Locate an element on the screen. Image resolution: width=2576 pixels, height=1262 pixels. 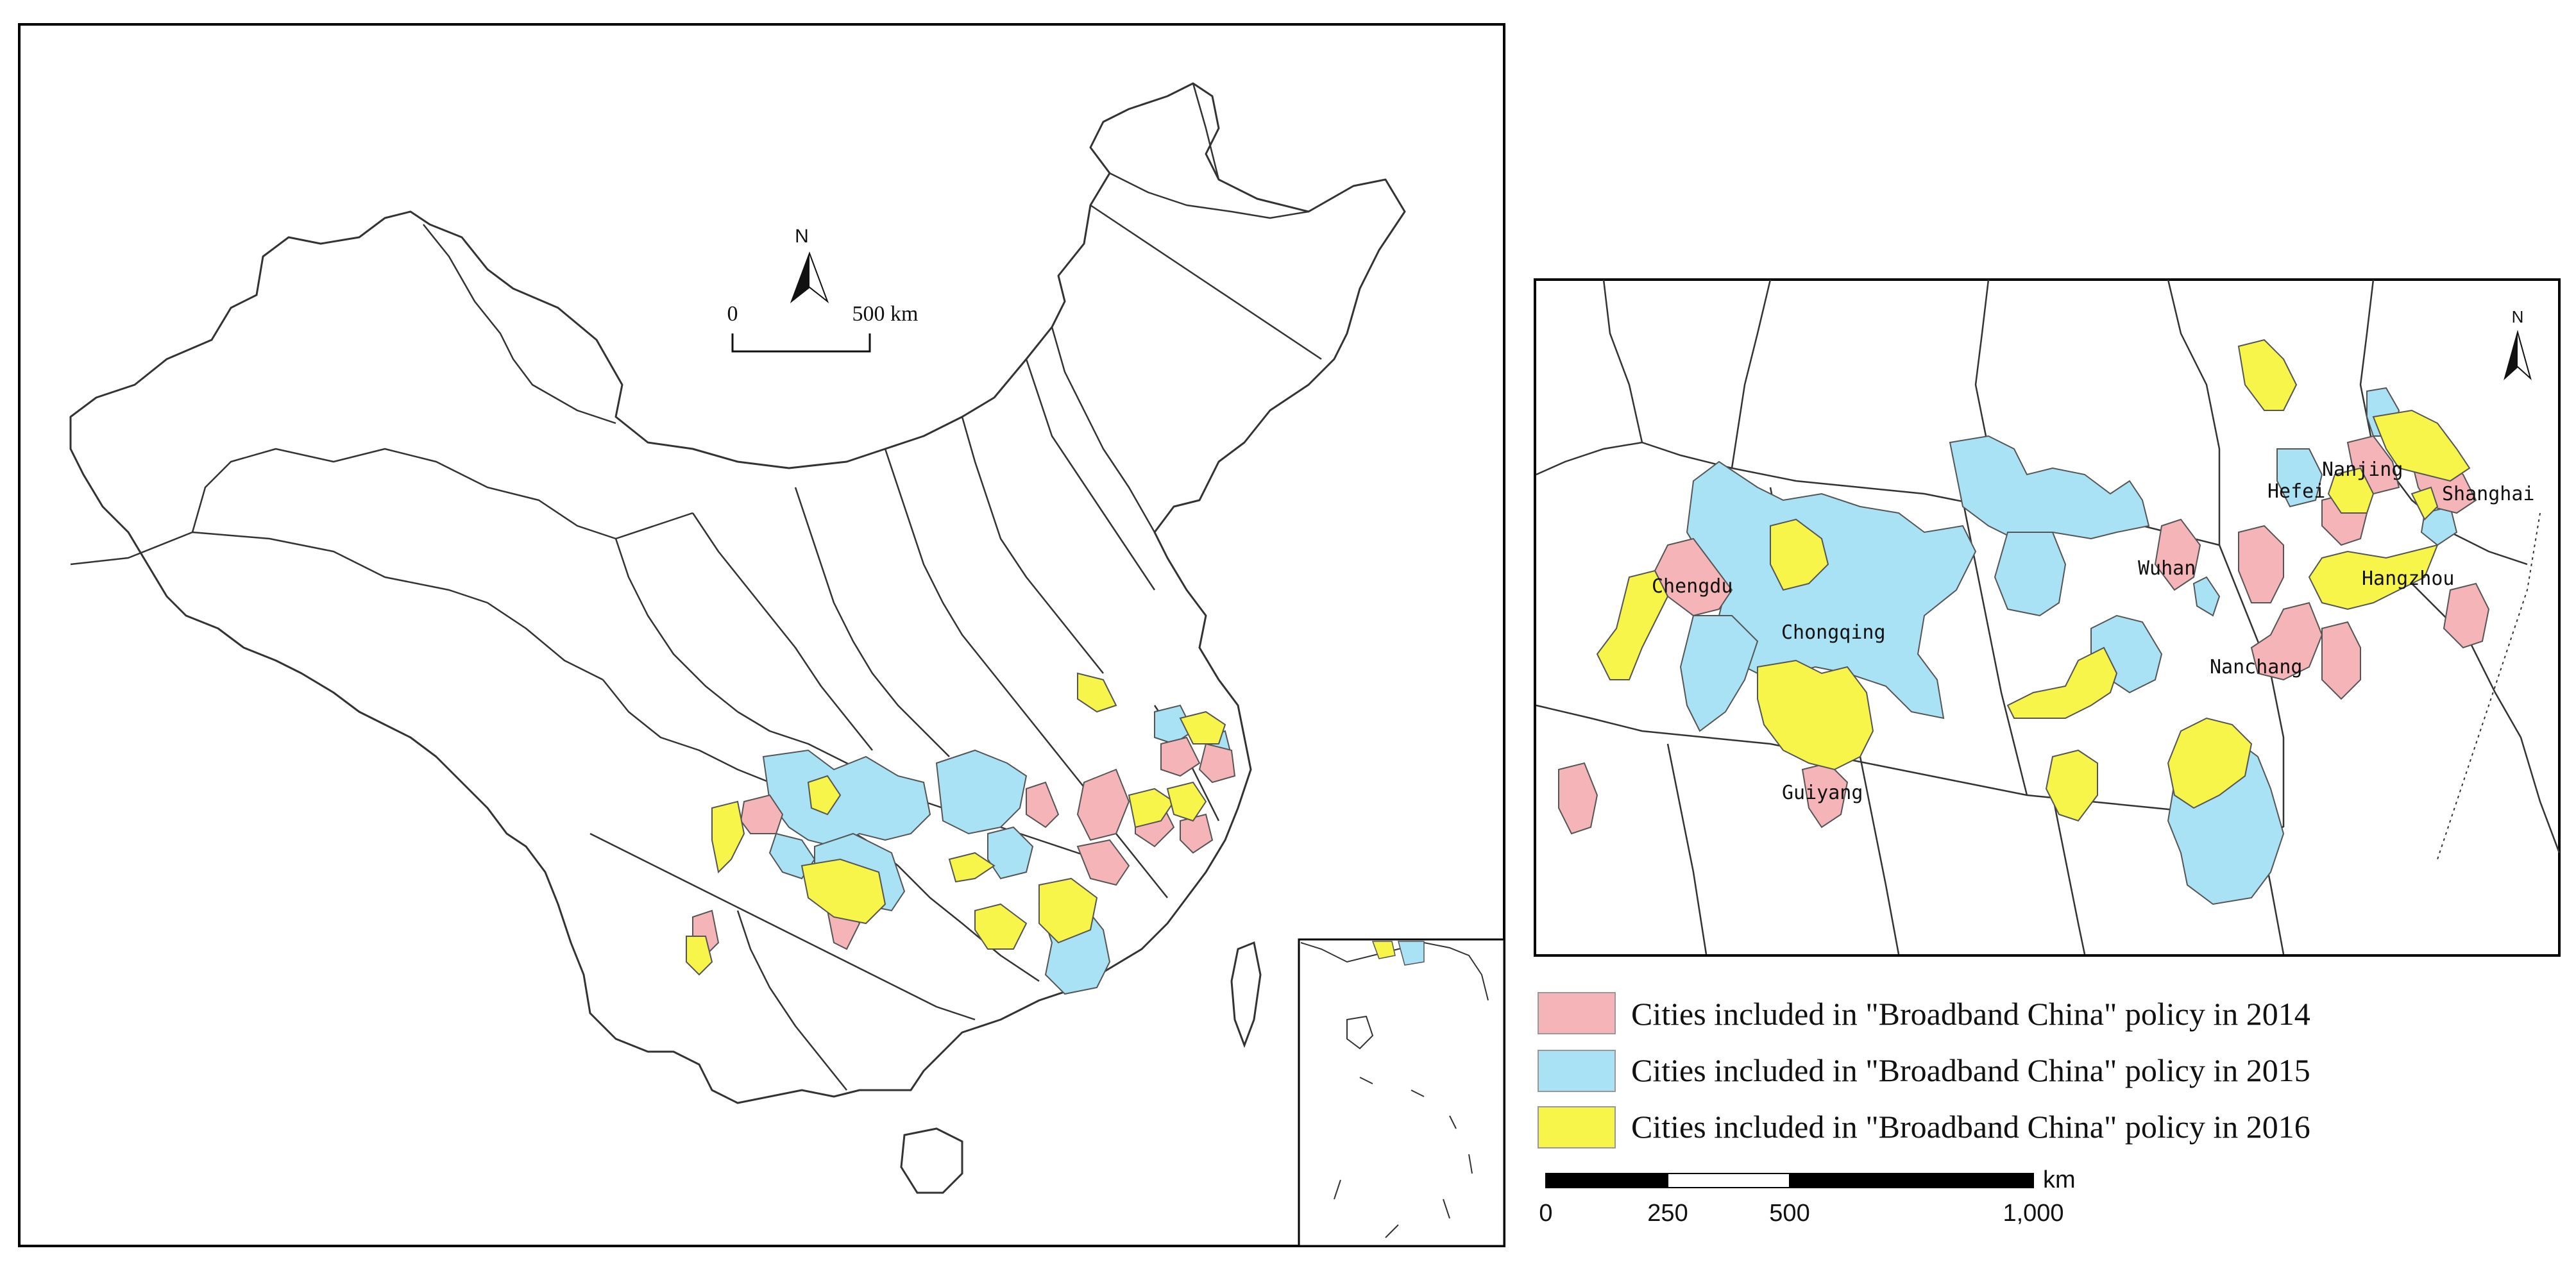
inset-cities-2015 is located at coordinates (2068, 646).